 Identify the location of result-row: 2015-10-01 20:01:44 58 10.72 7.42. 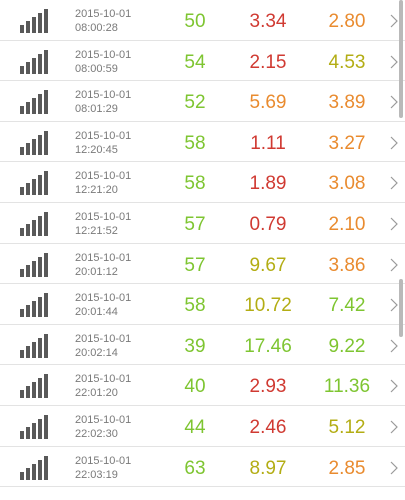
(202, 304).